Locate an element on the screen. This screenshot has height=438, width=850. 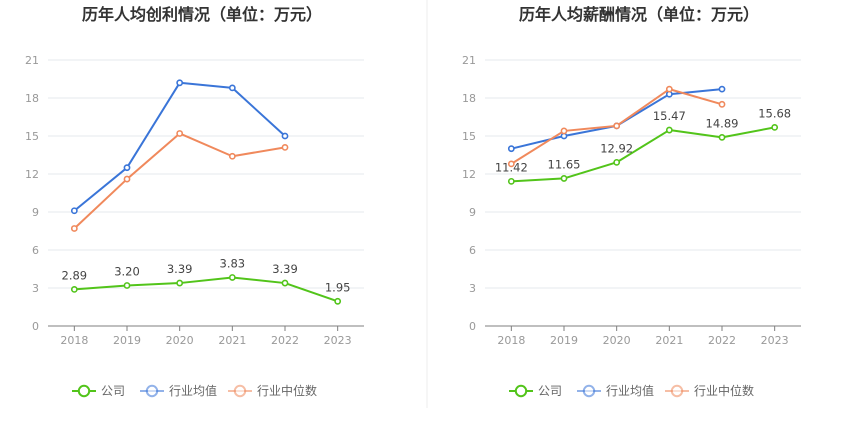
company-data-label: 1.95 is located at coordinates (338, 287).